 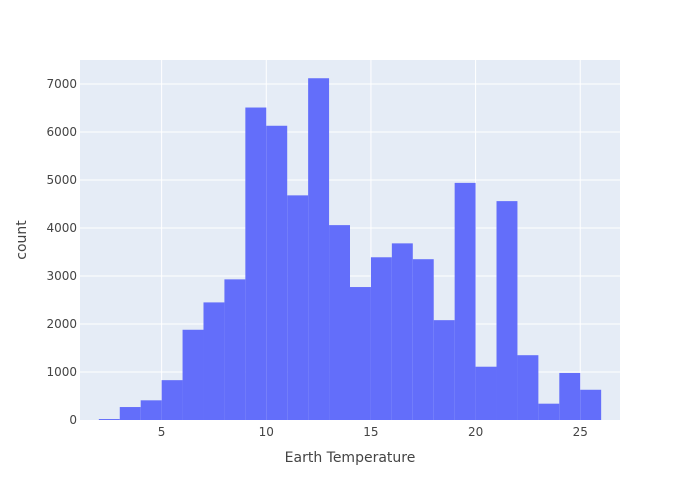 I want to click on y-tick-label: 4000, so click(x=61, y=228).